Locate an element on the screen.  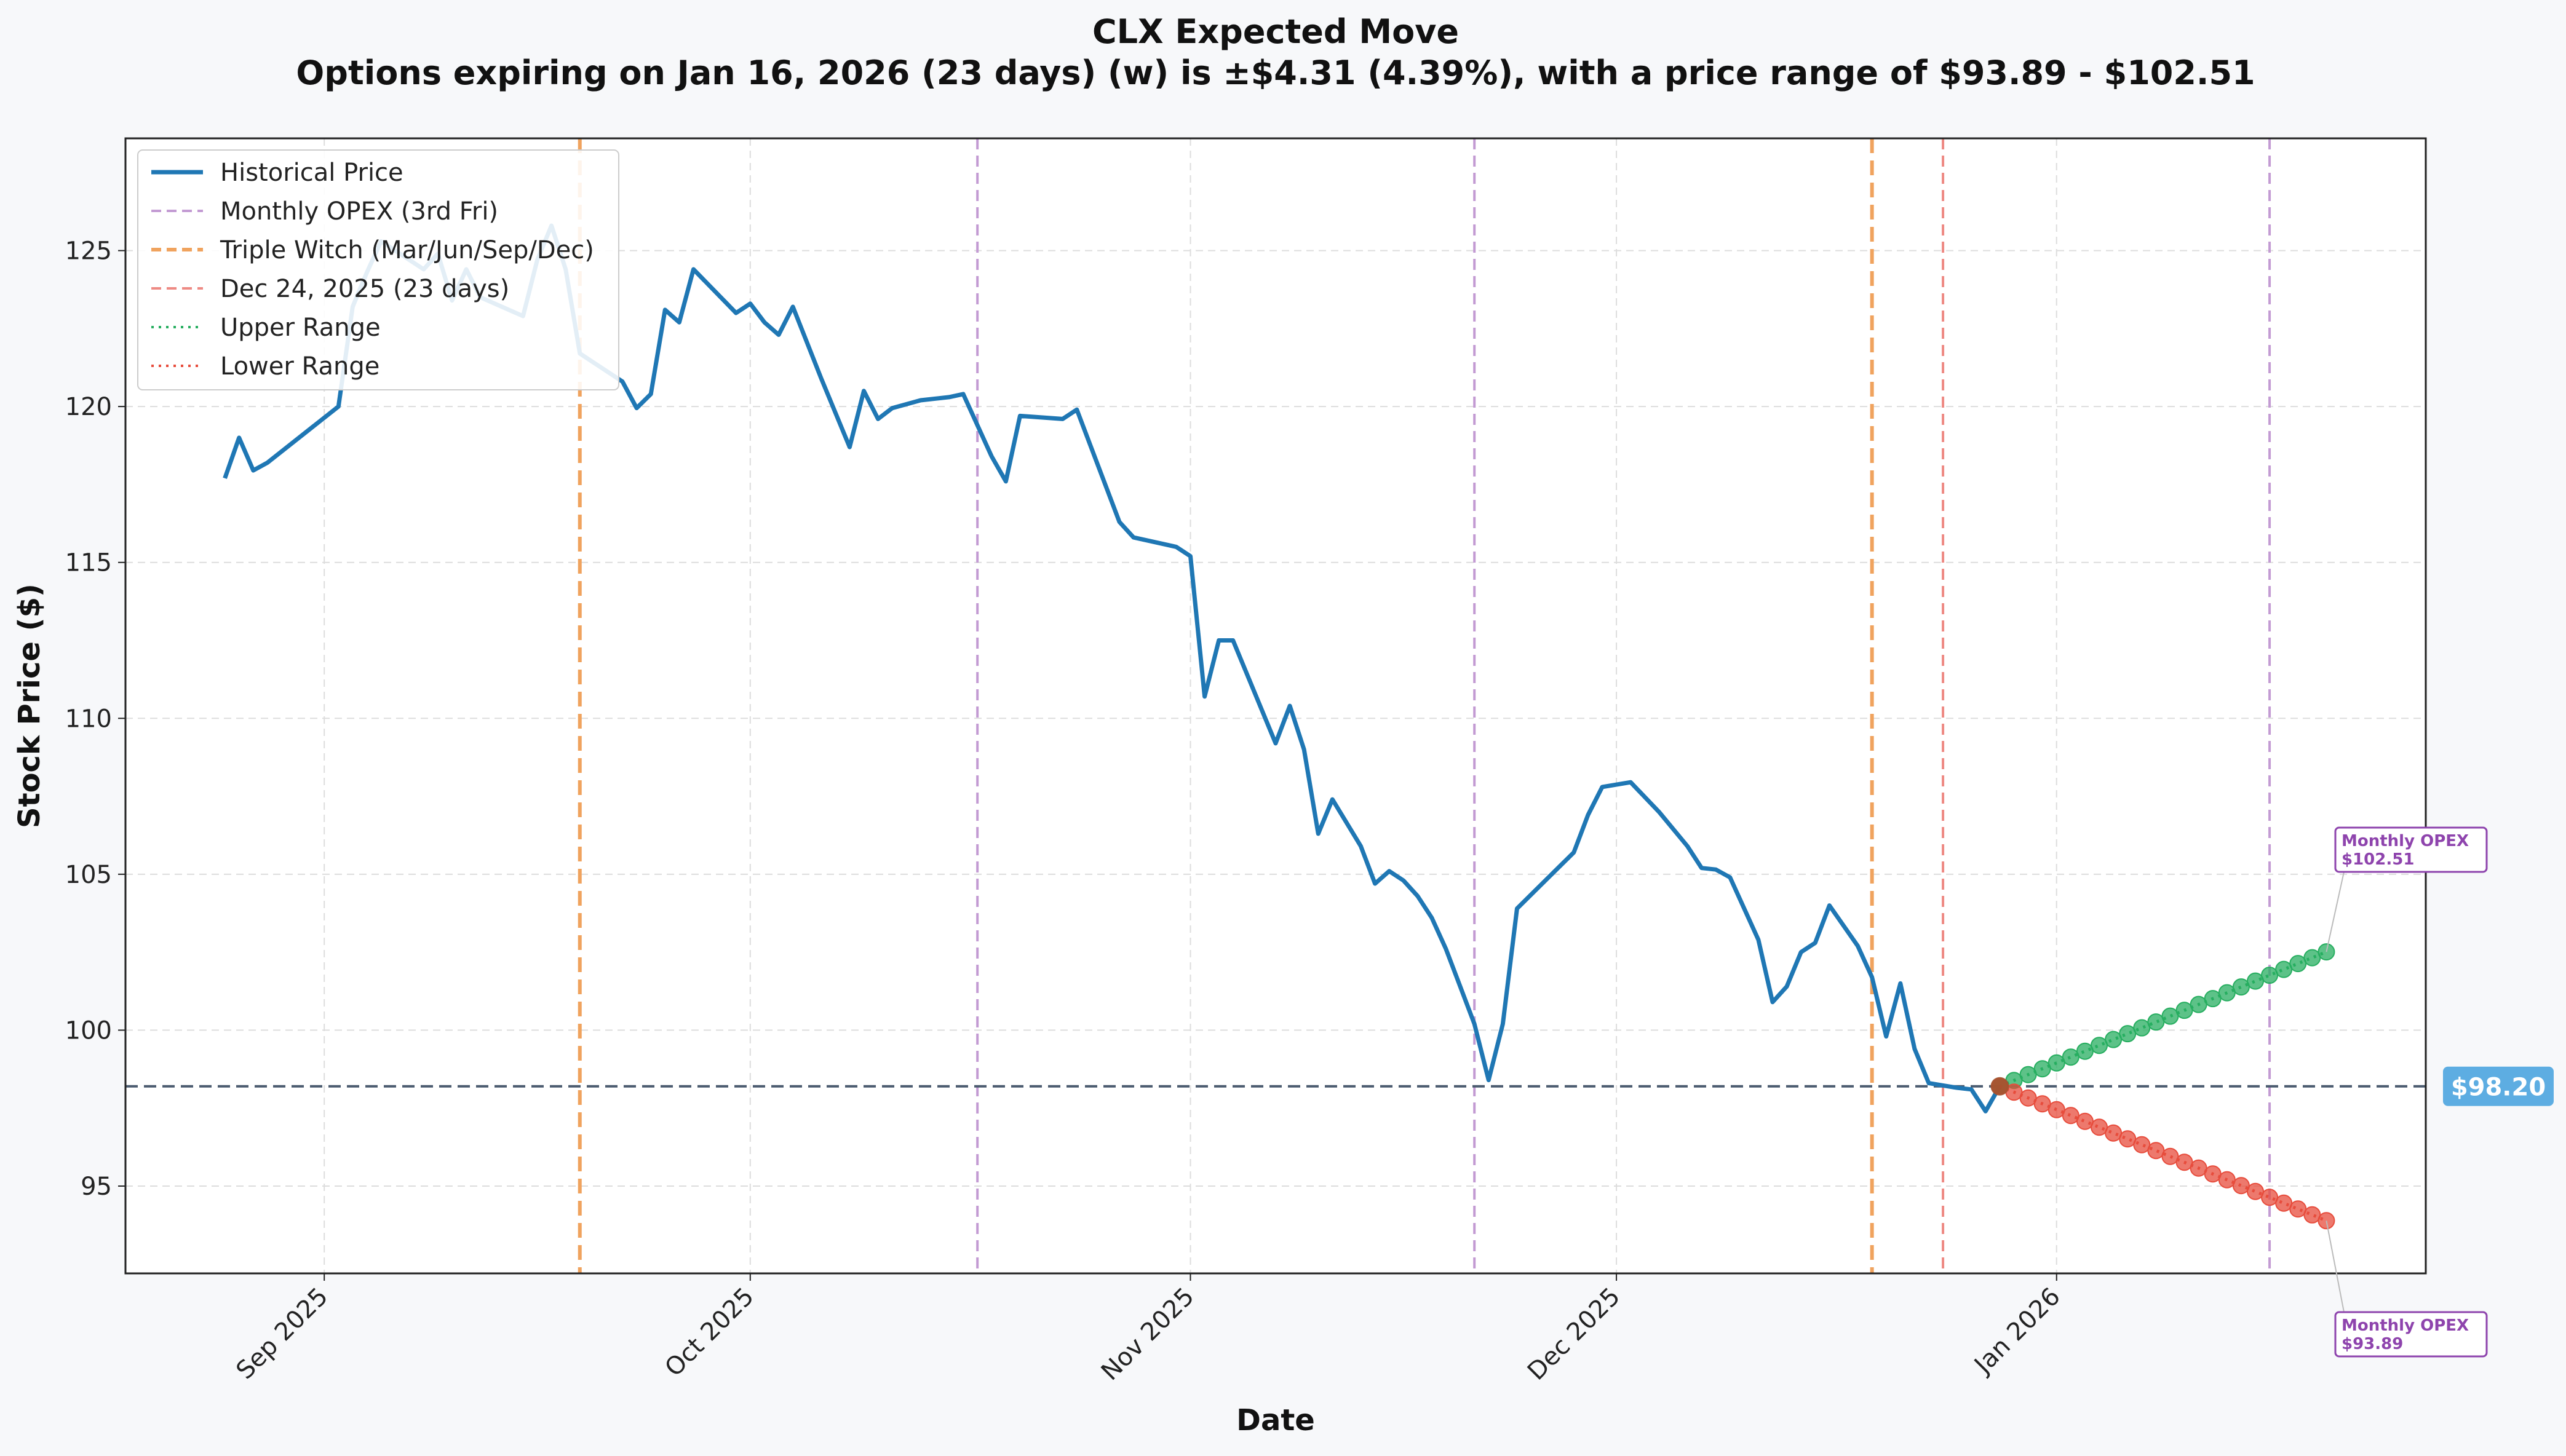
y-tick-label: 110 is located at coordinates (88, 719).